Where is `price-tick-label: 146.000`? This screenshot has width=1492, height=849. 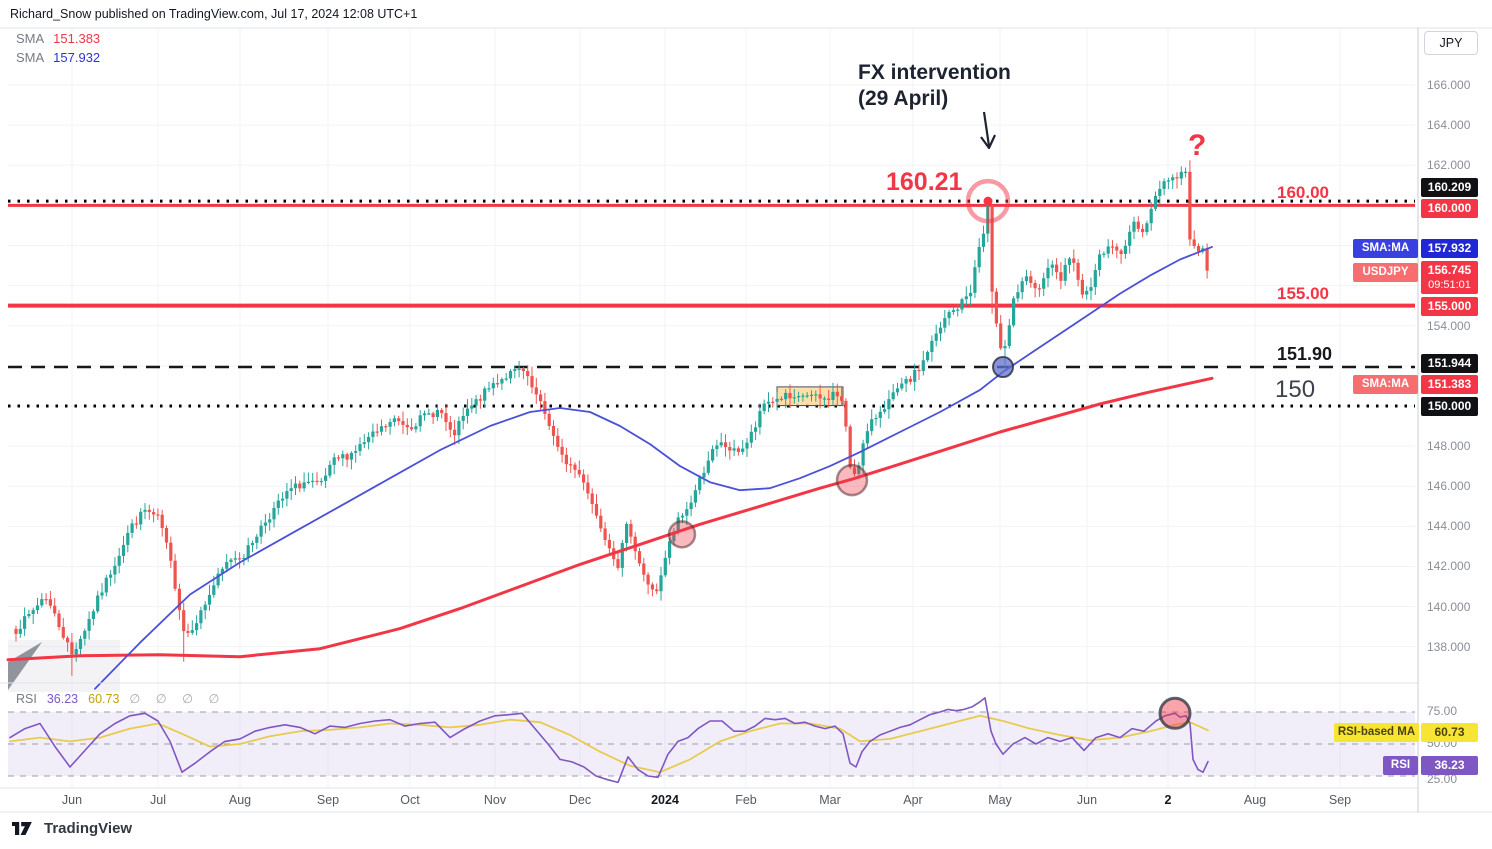 price-tick-label: 146.000 is located at coordinates (1449, 486).